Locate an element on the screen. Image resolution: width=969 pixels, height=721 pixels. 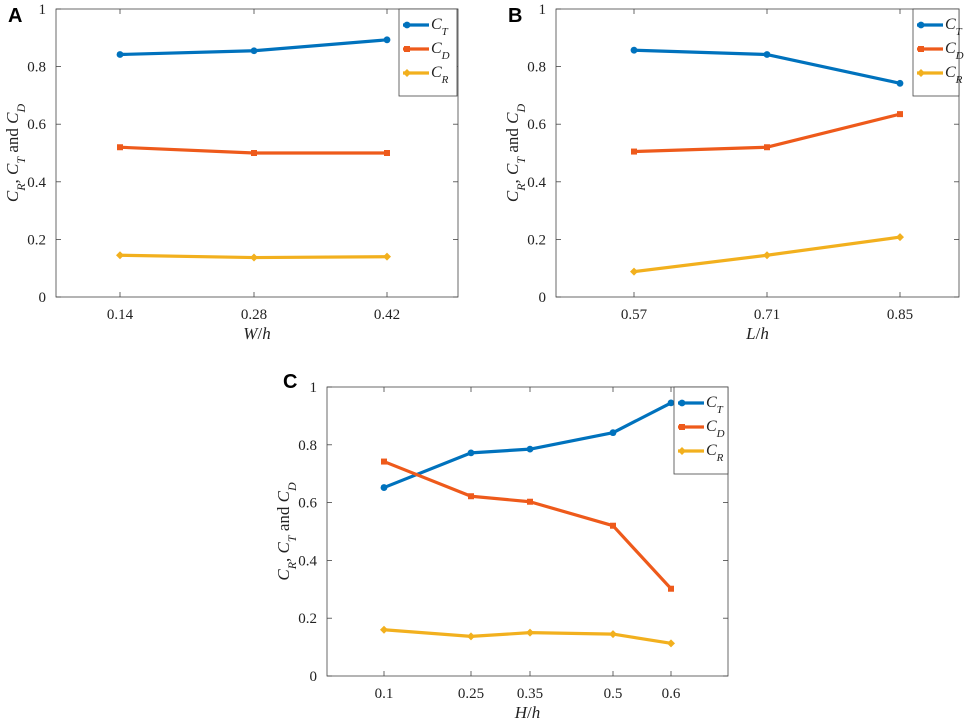
panel-letter: C is located at coordinates (290, 382).